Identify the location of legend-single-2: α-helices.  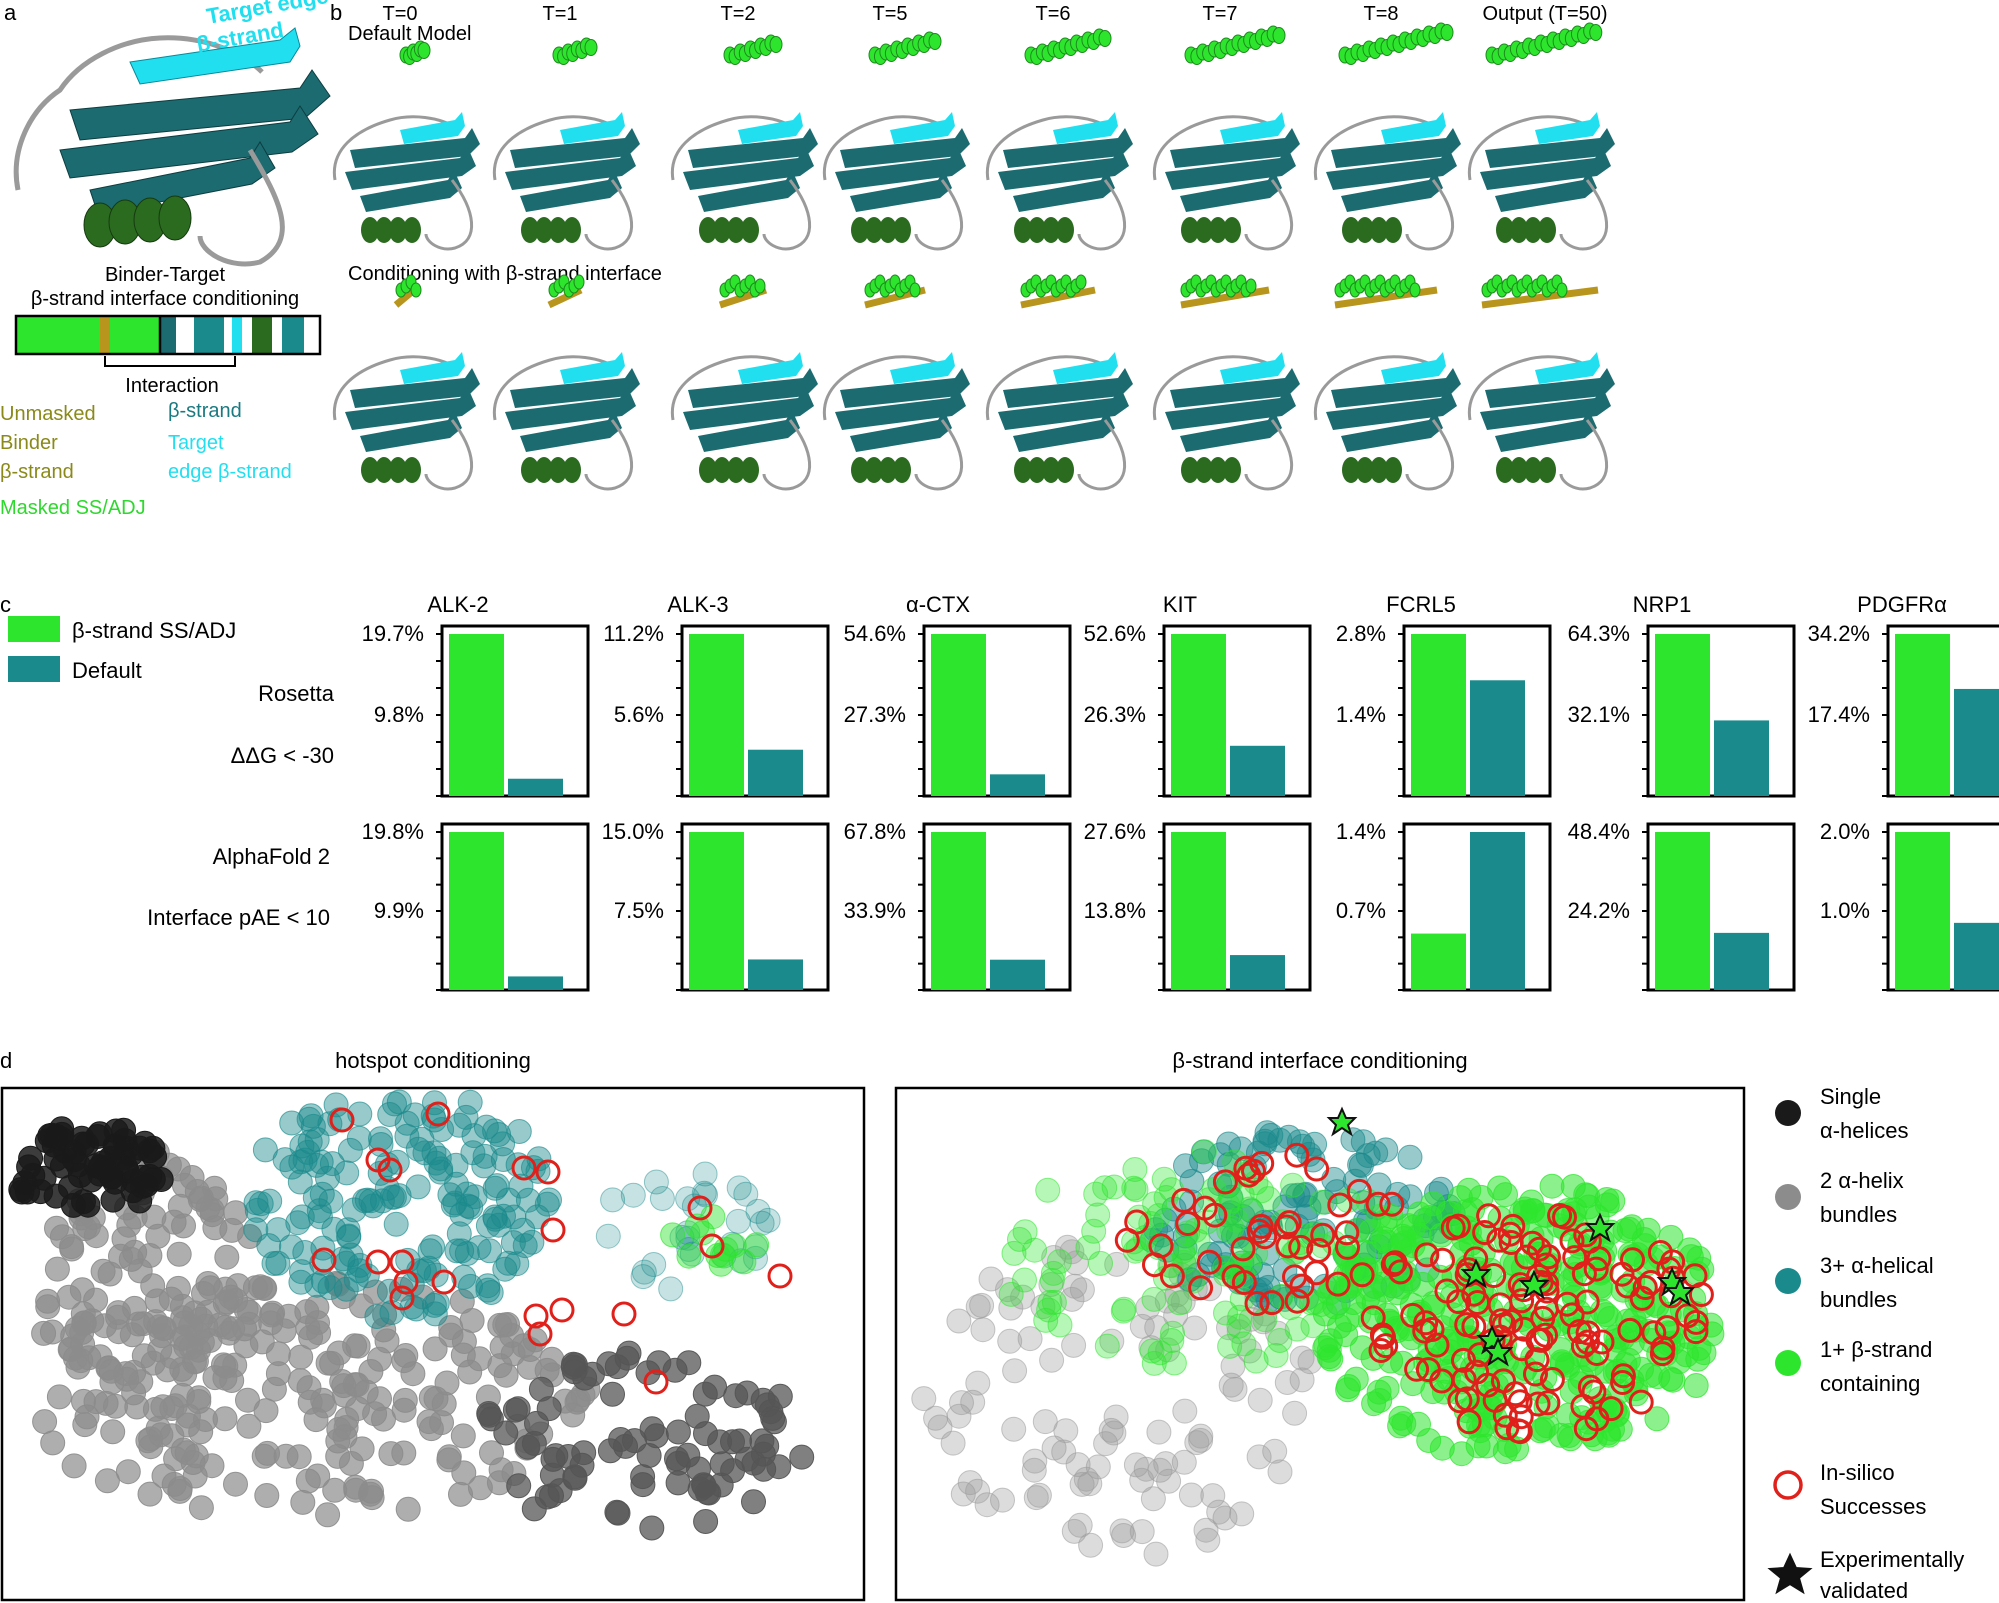
(1864, 1130).